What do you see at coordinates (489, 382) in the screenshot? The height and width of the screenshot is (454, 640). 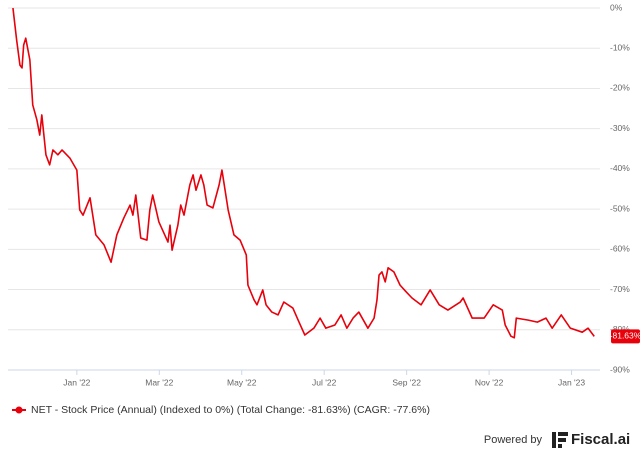 I see `x-tick-label: Nov '22` at bounding box center [489, 382].